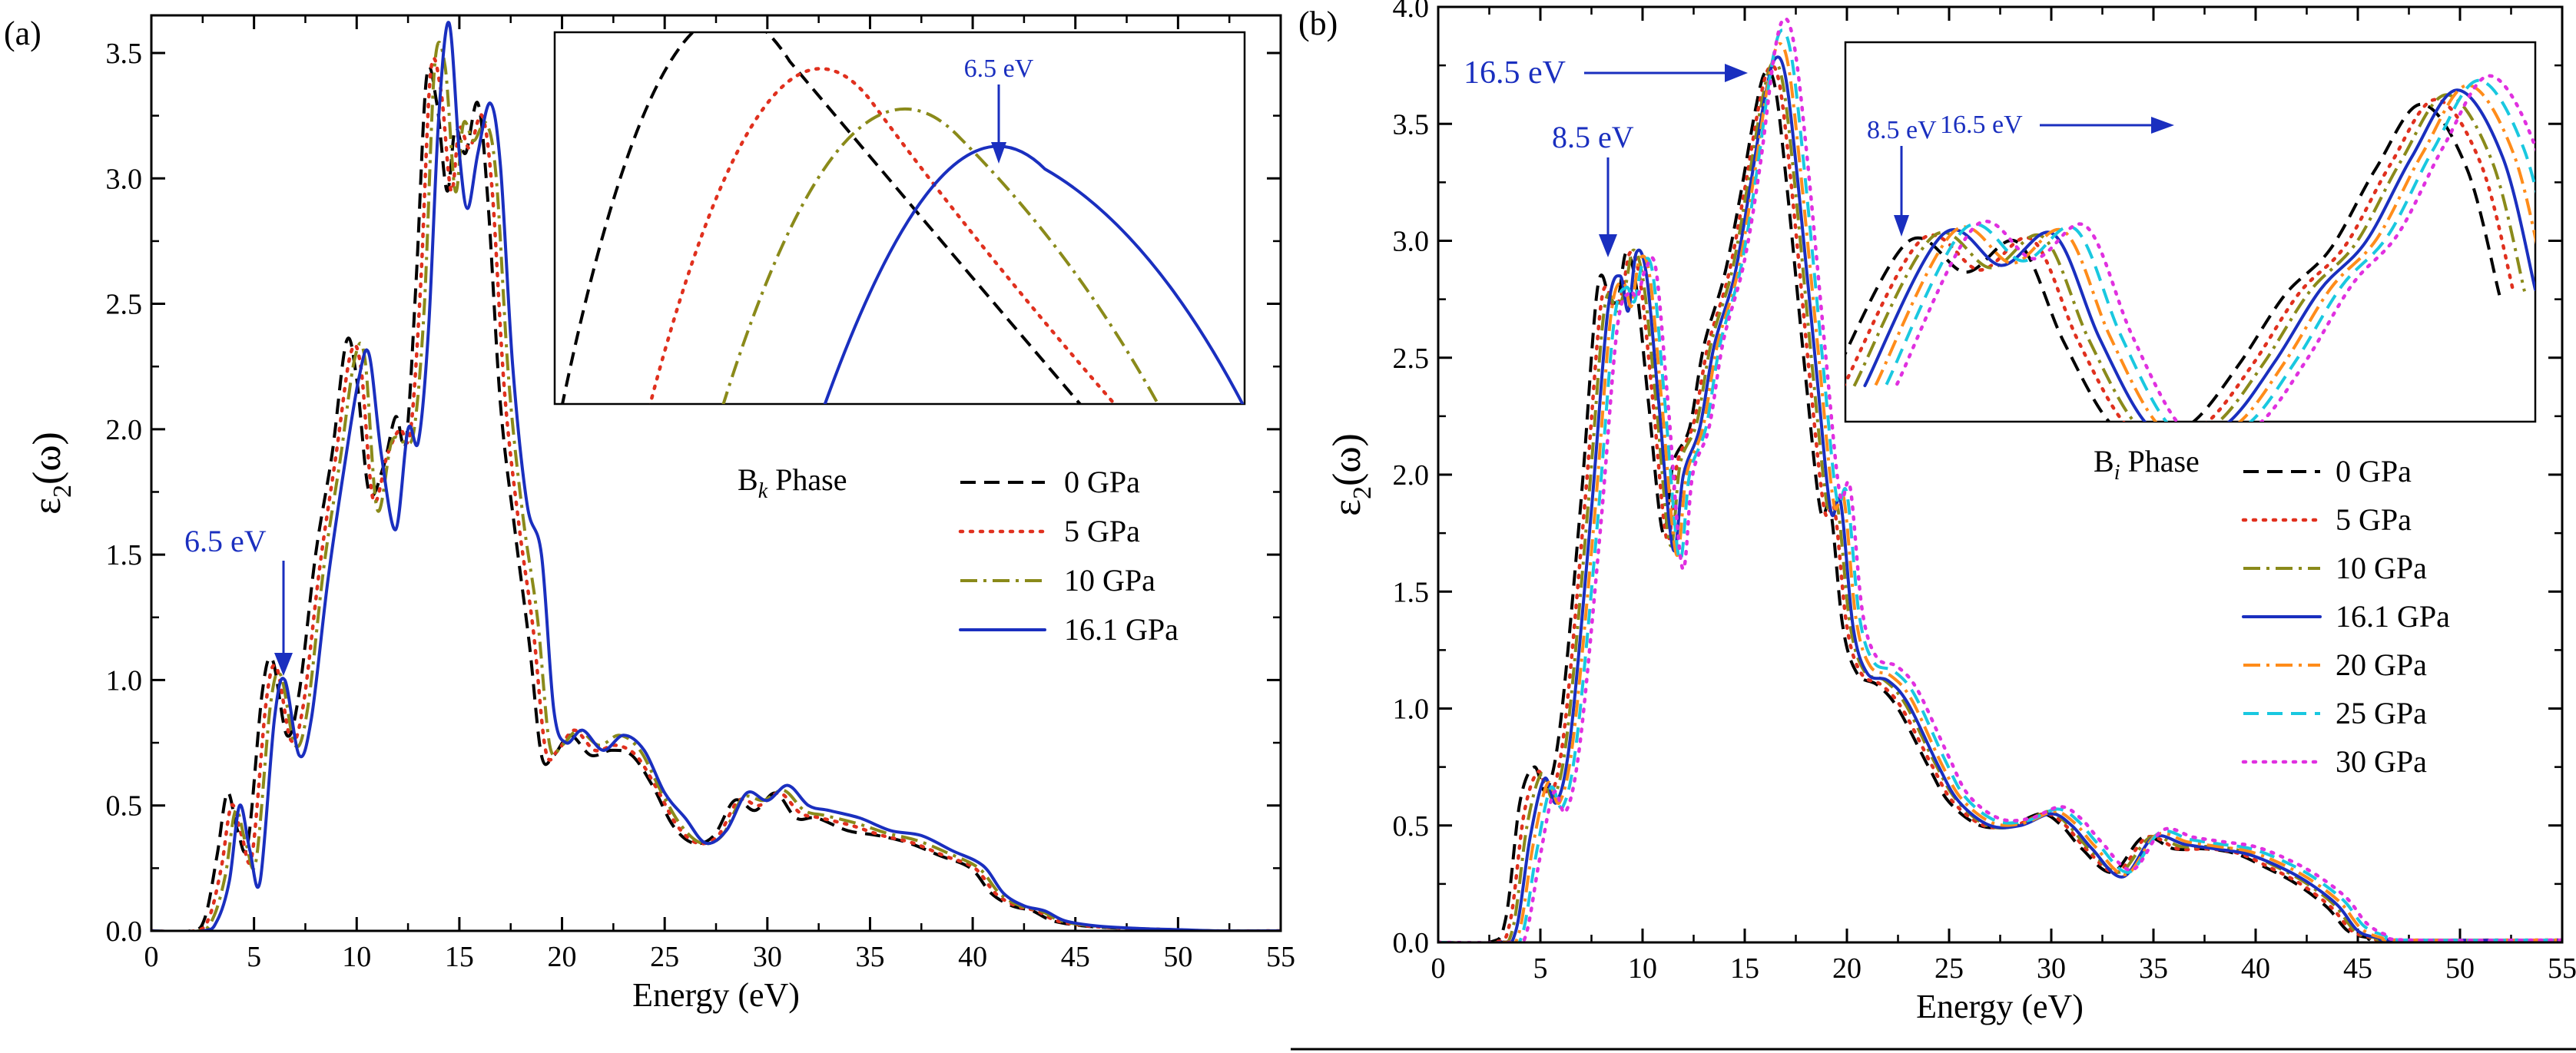  What do you see at coordinates (2153, 968) in the screenshot?
I see `x-tick-label: 35` at bounding box center [2153, 968].